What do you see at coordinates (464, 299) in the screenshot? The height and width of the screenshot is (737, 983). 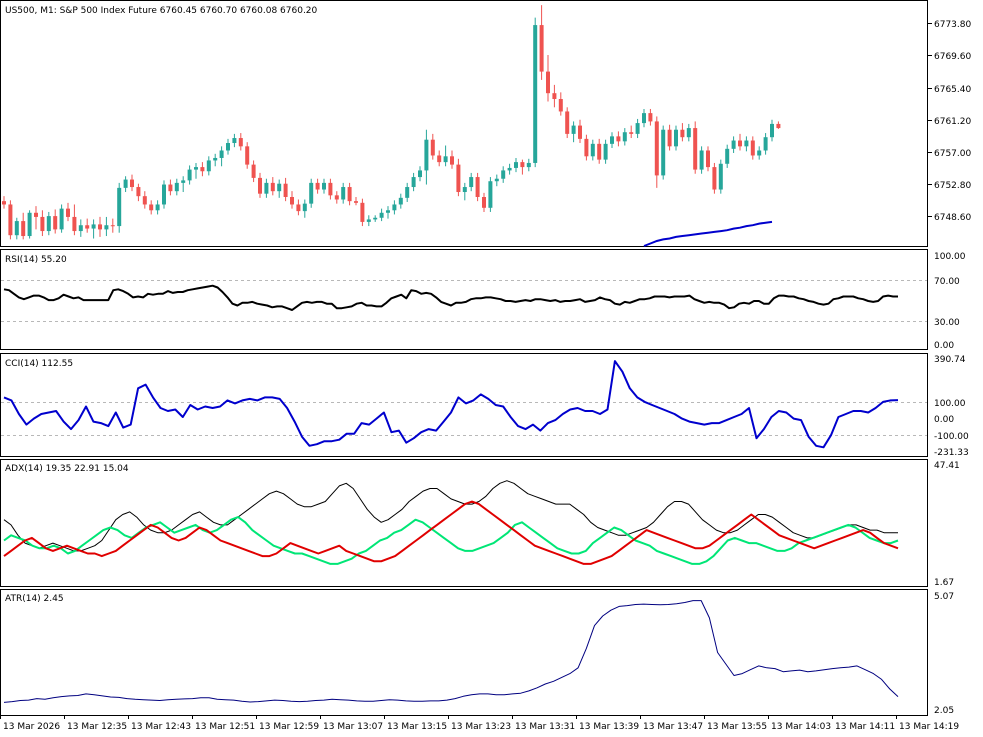 I see `rsi-panel` at bounding box center [464, 299].